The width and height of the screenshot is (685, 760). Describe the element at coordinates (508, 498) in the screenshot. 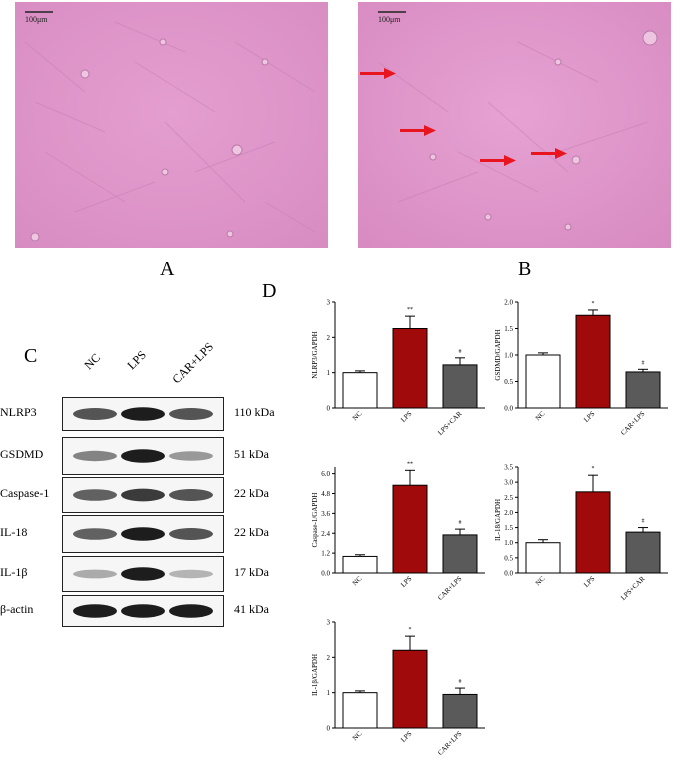

I see `y-tick-label: 2.5` at that location.